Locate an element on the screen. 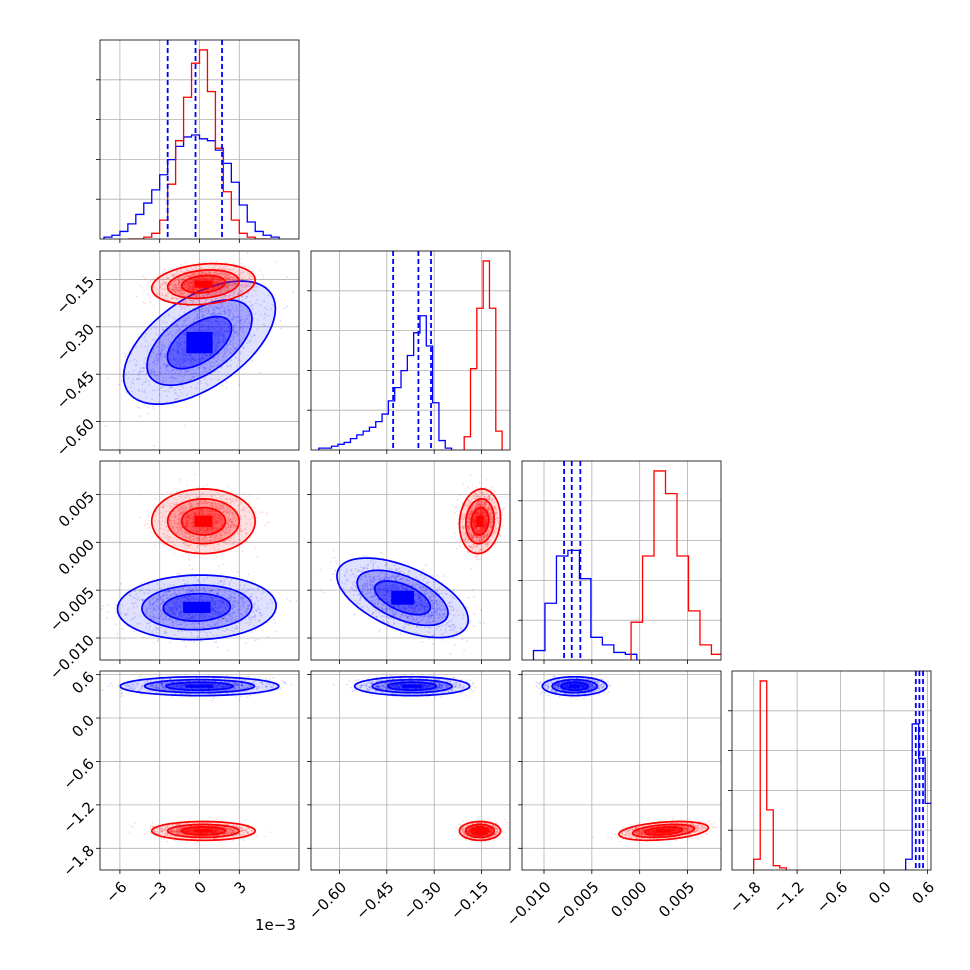  histogram-red is located at coordinates (770, 775).